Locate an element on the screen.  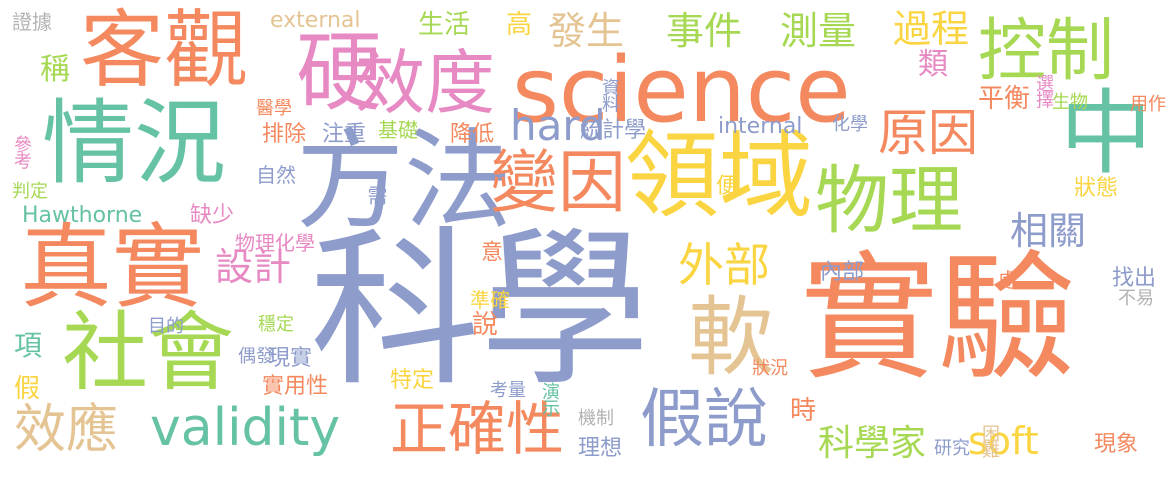
word-cankao: 參考 is located at coordinates (21, 152).